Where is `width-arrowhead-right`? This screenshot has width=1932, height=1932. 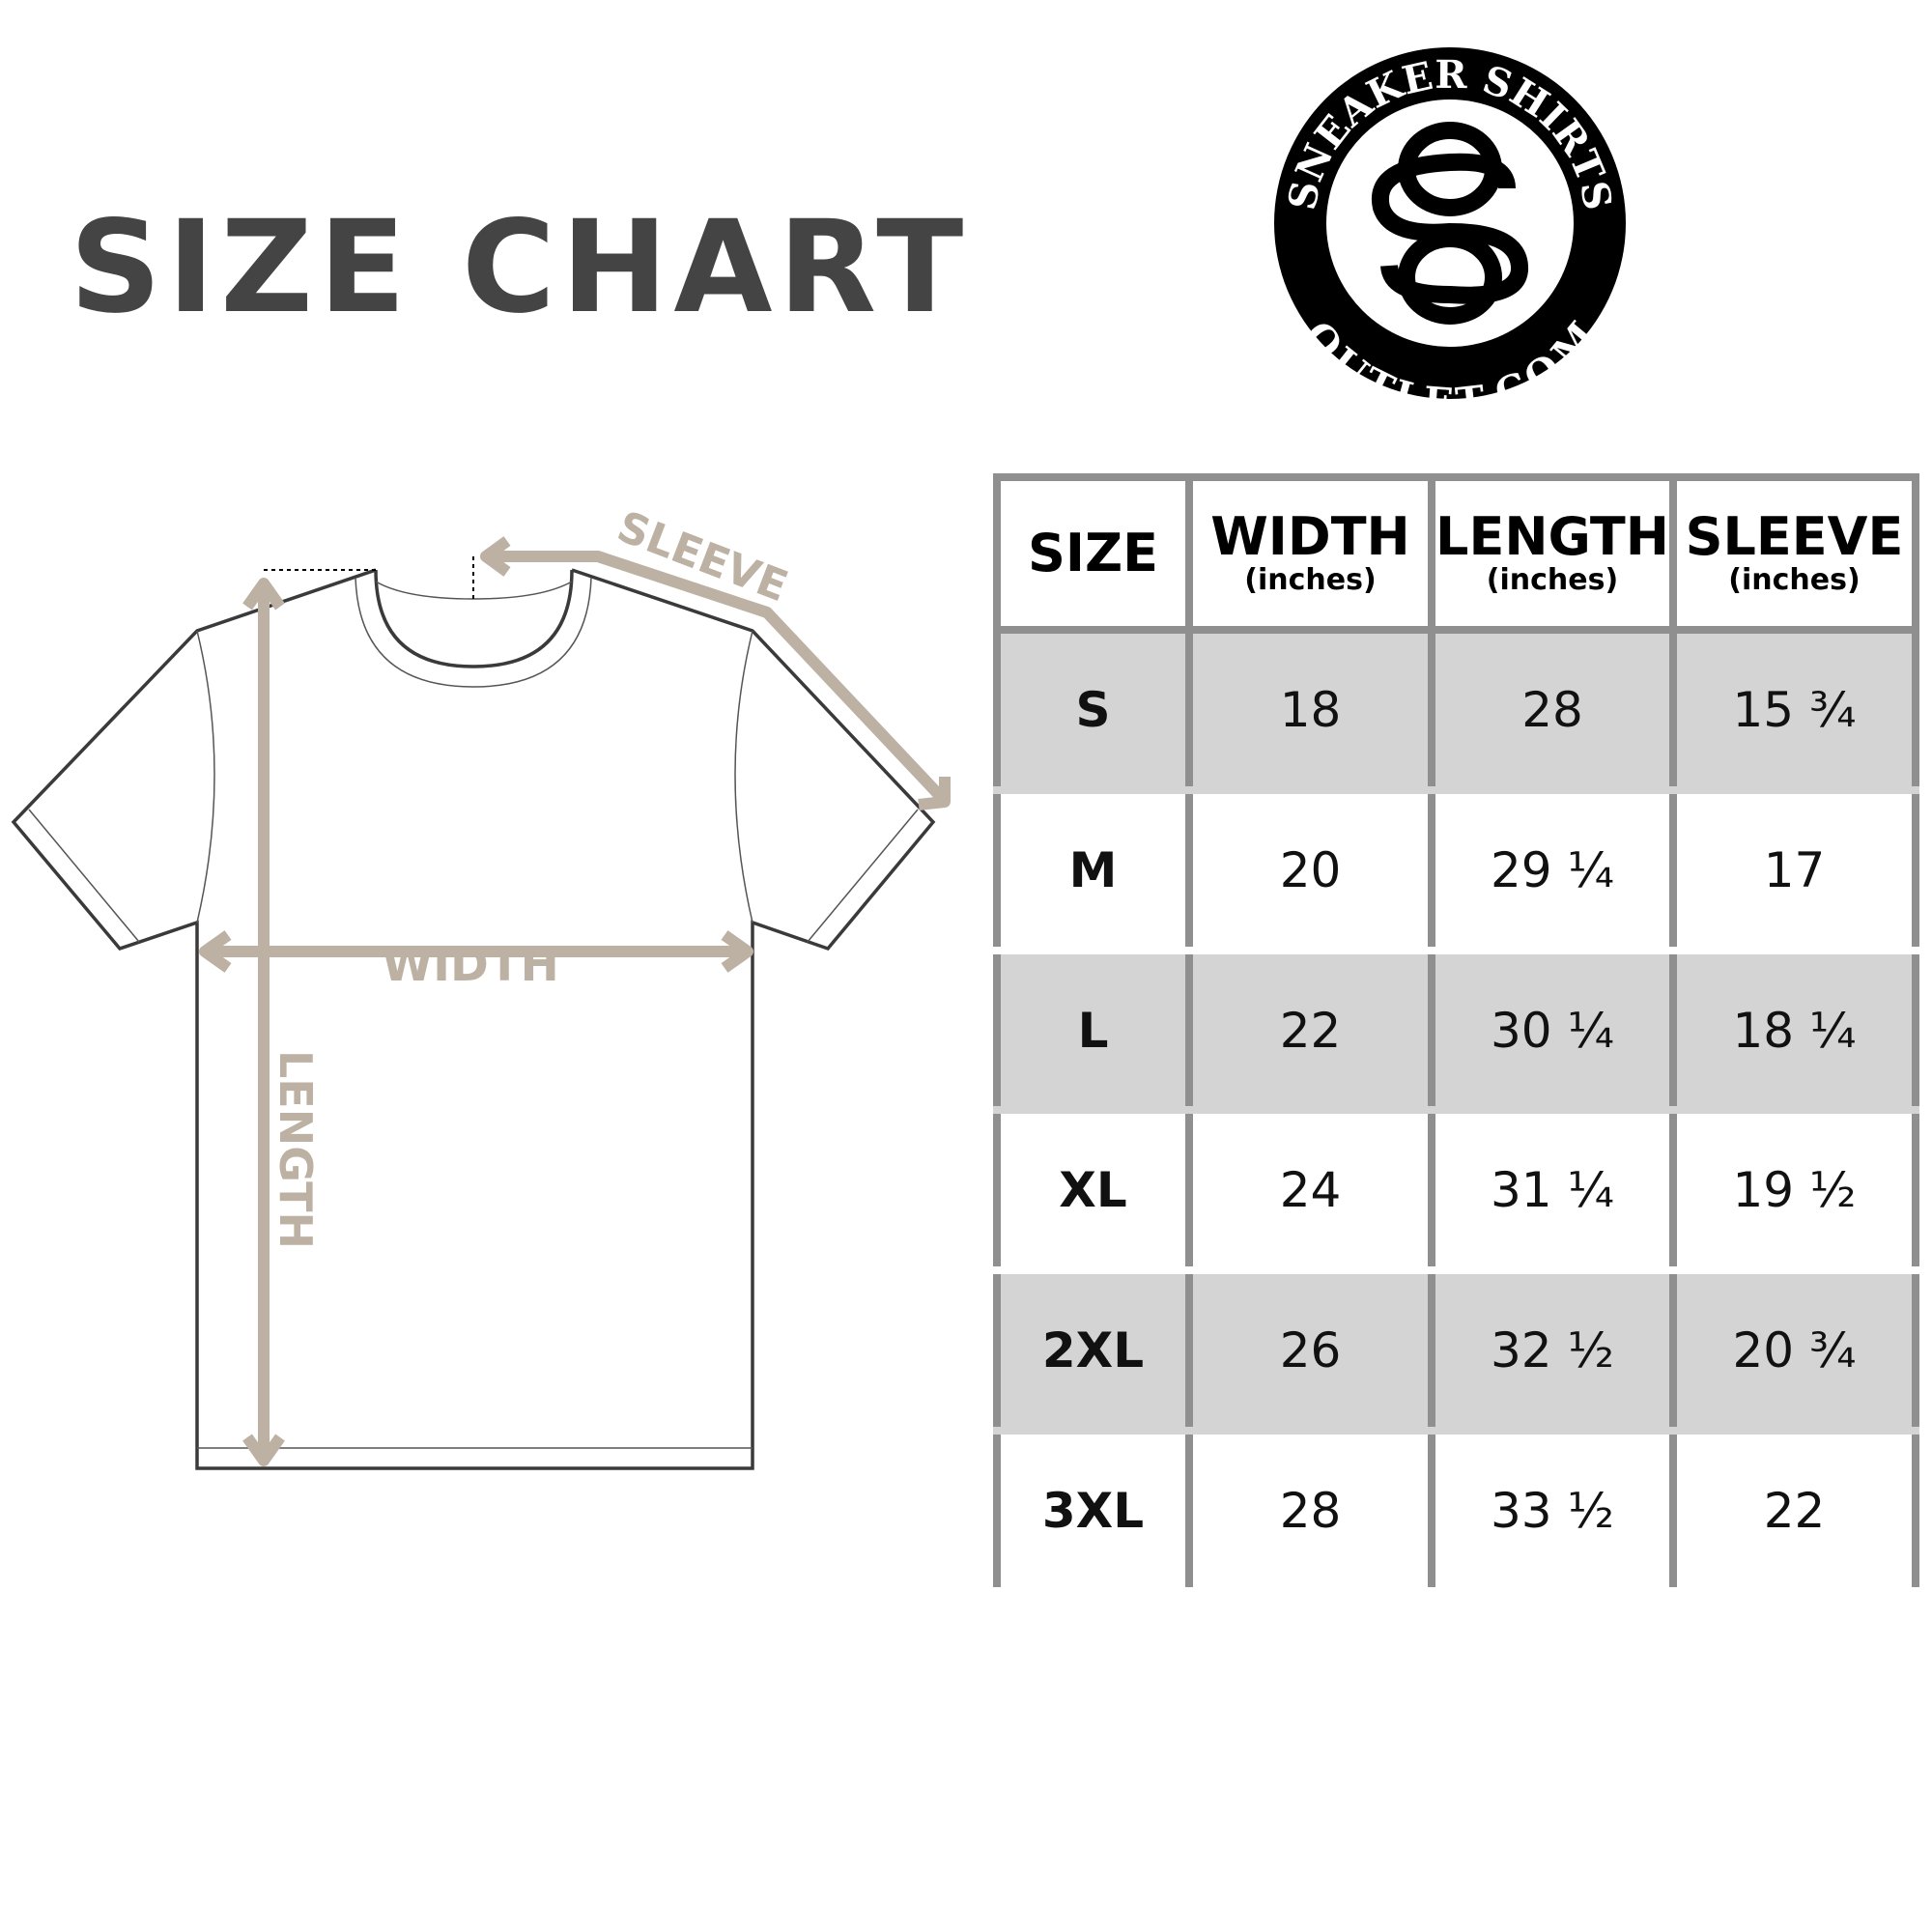 width-arrowhead-right is located at coordinates (737, 951).